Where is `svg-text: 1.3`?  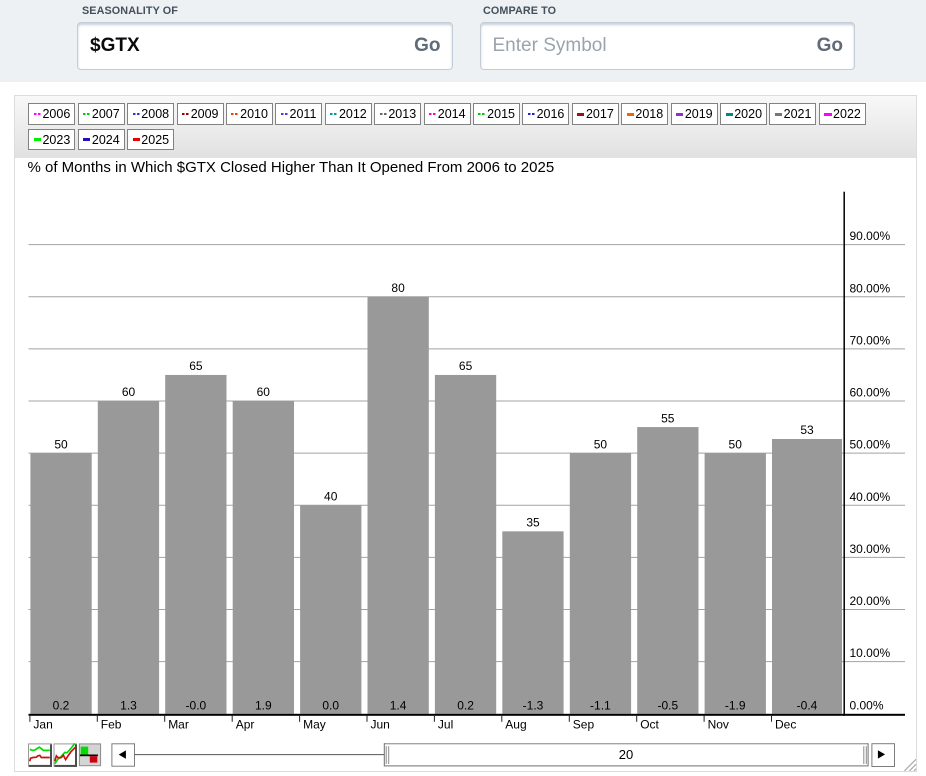 svg-text: 1.3 is located at coordinates (128, 706).